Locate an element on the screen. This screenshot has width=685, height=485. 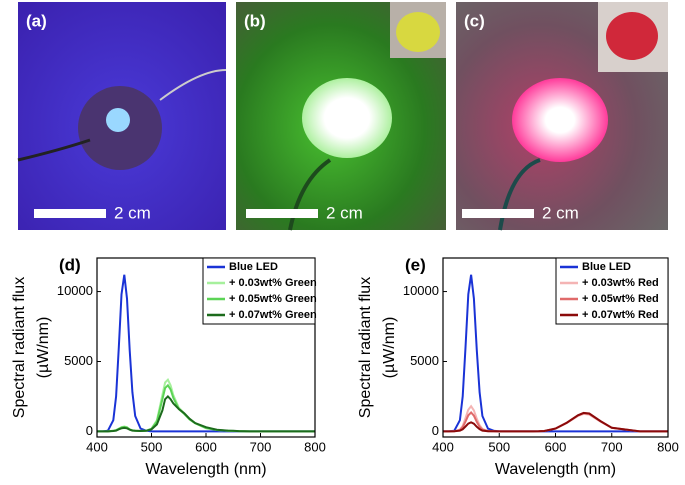
legend-label: + 0.07wt% Red is located at coordinates (620, 315).